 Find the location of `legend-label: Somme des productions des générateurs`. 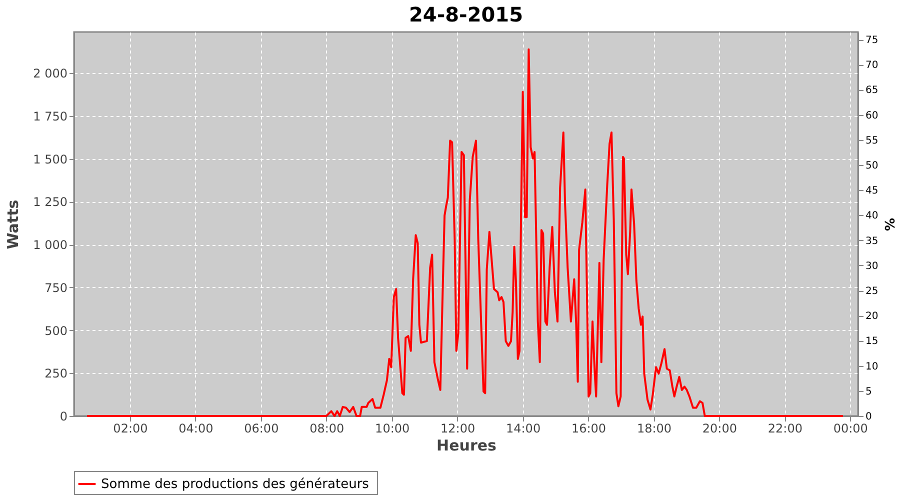

legend-label: Somme des productions des générateurs is located at coordinates (235, 484).